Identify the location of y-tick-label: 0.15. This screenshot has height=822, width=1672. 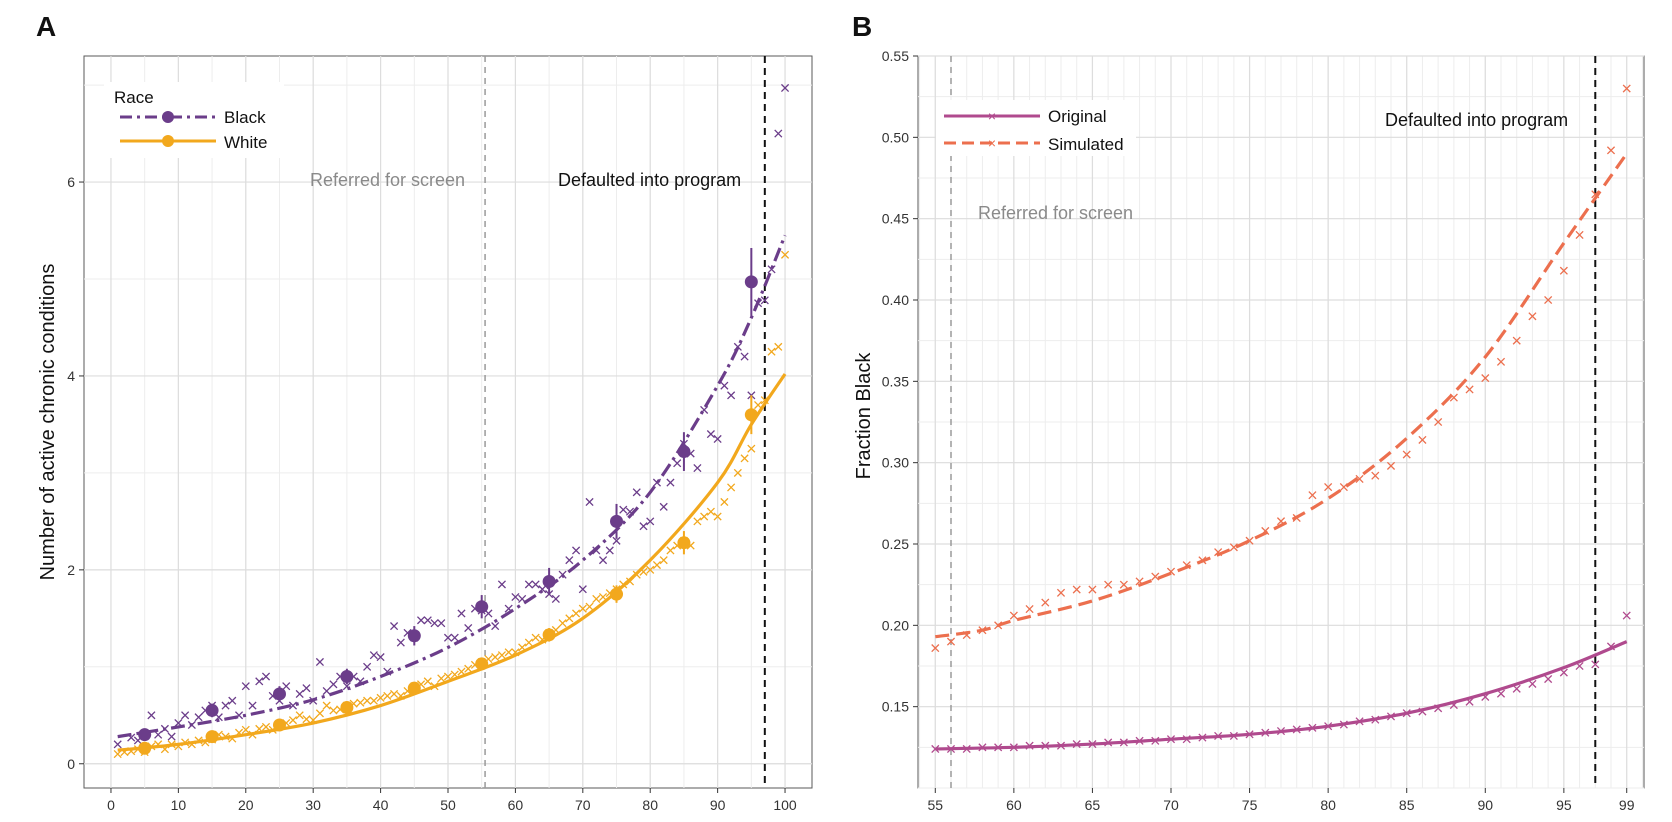
(895, 707).